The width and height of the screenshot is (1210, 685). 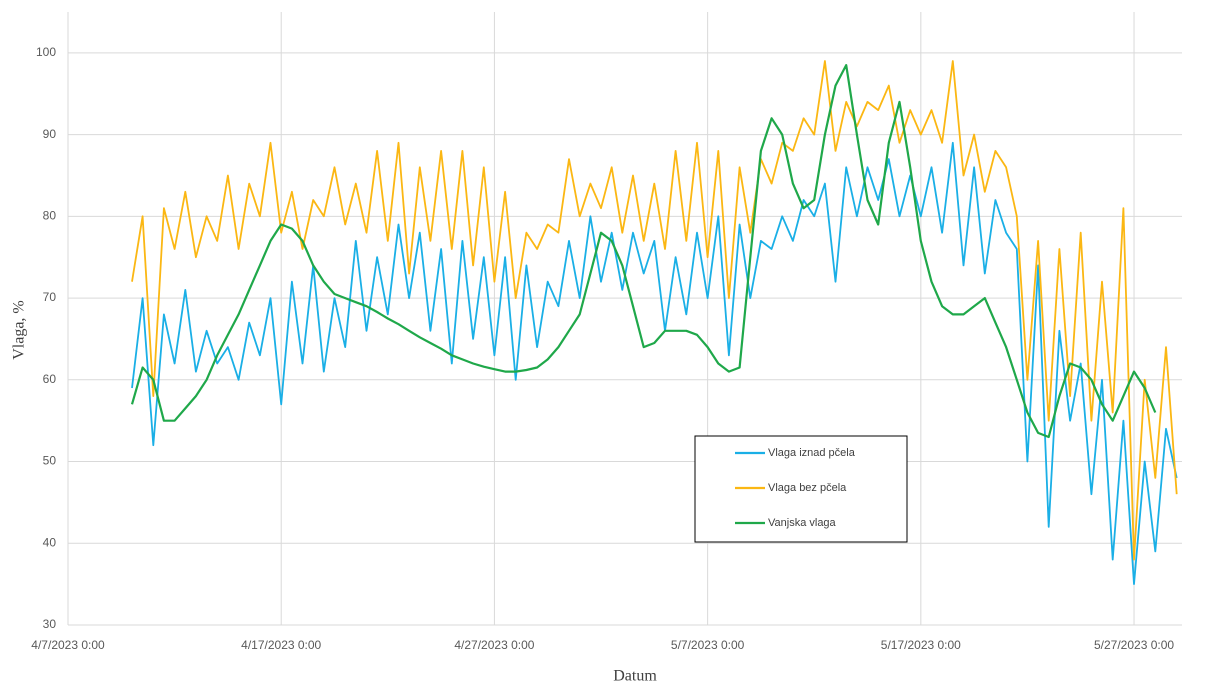 I want to click on y-tick-label: 50, so click(x=50, y=461).